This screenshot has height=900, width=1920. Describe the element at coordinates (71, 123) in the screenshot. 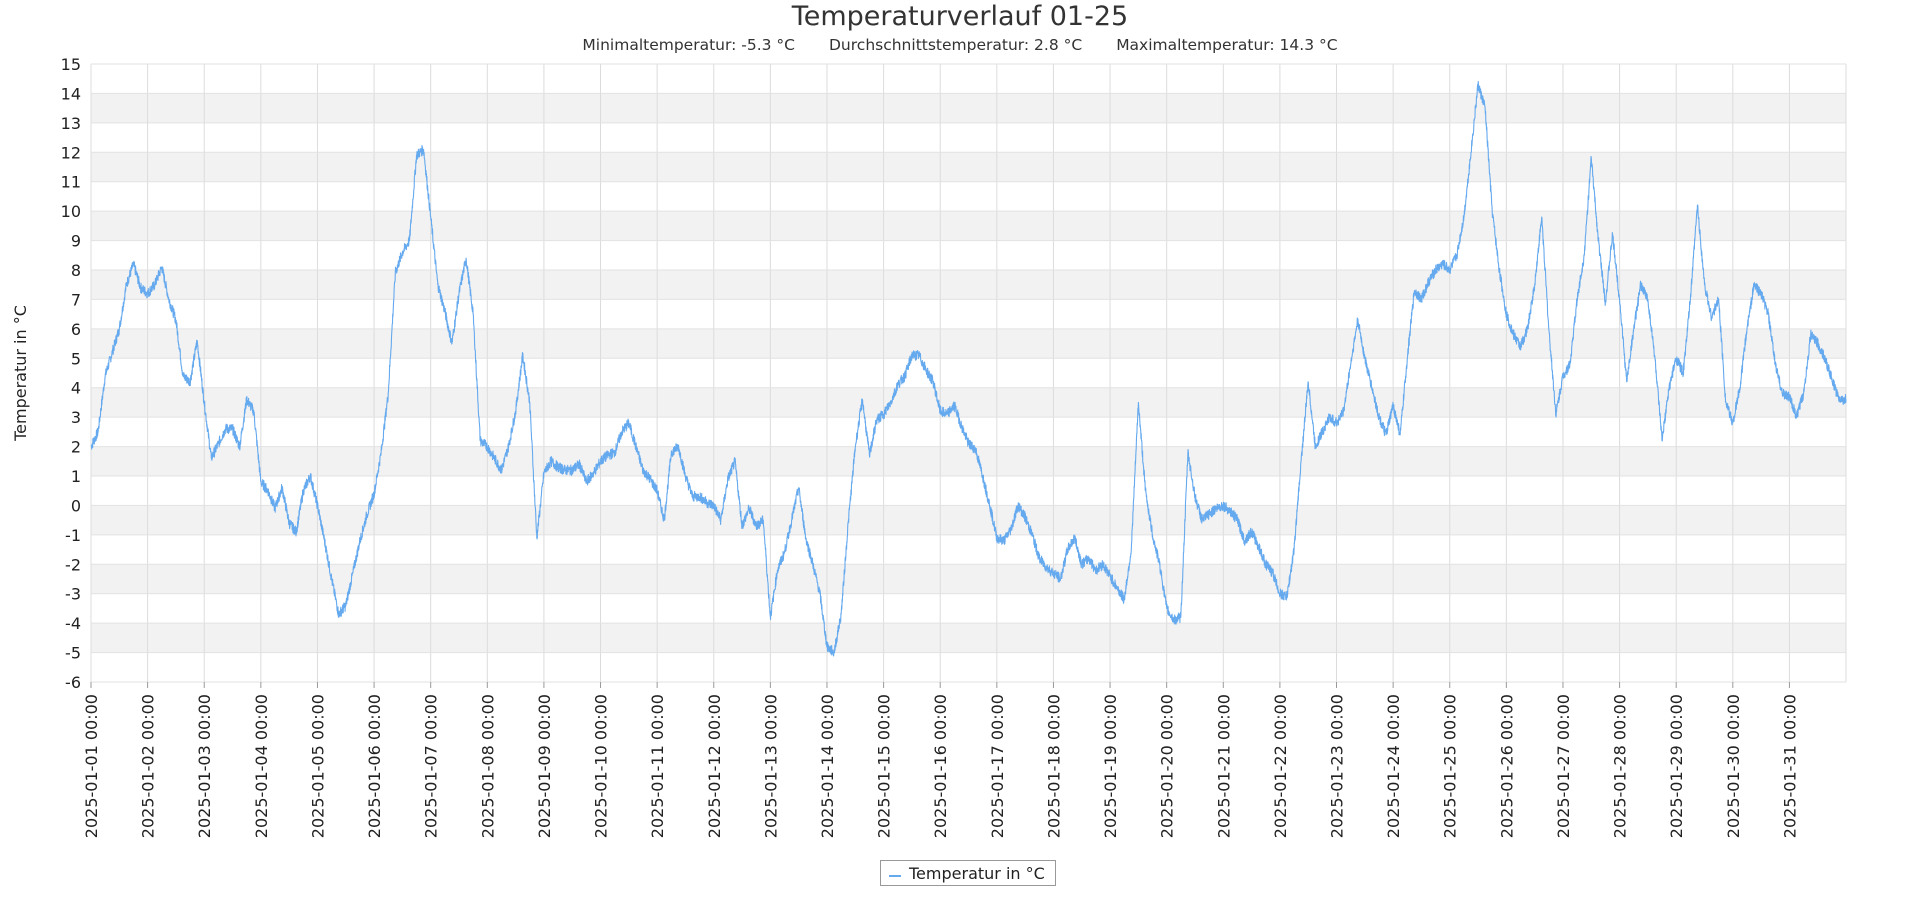

I see `y-tick-label: 13` at that location.